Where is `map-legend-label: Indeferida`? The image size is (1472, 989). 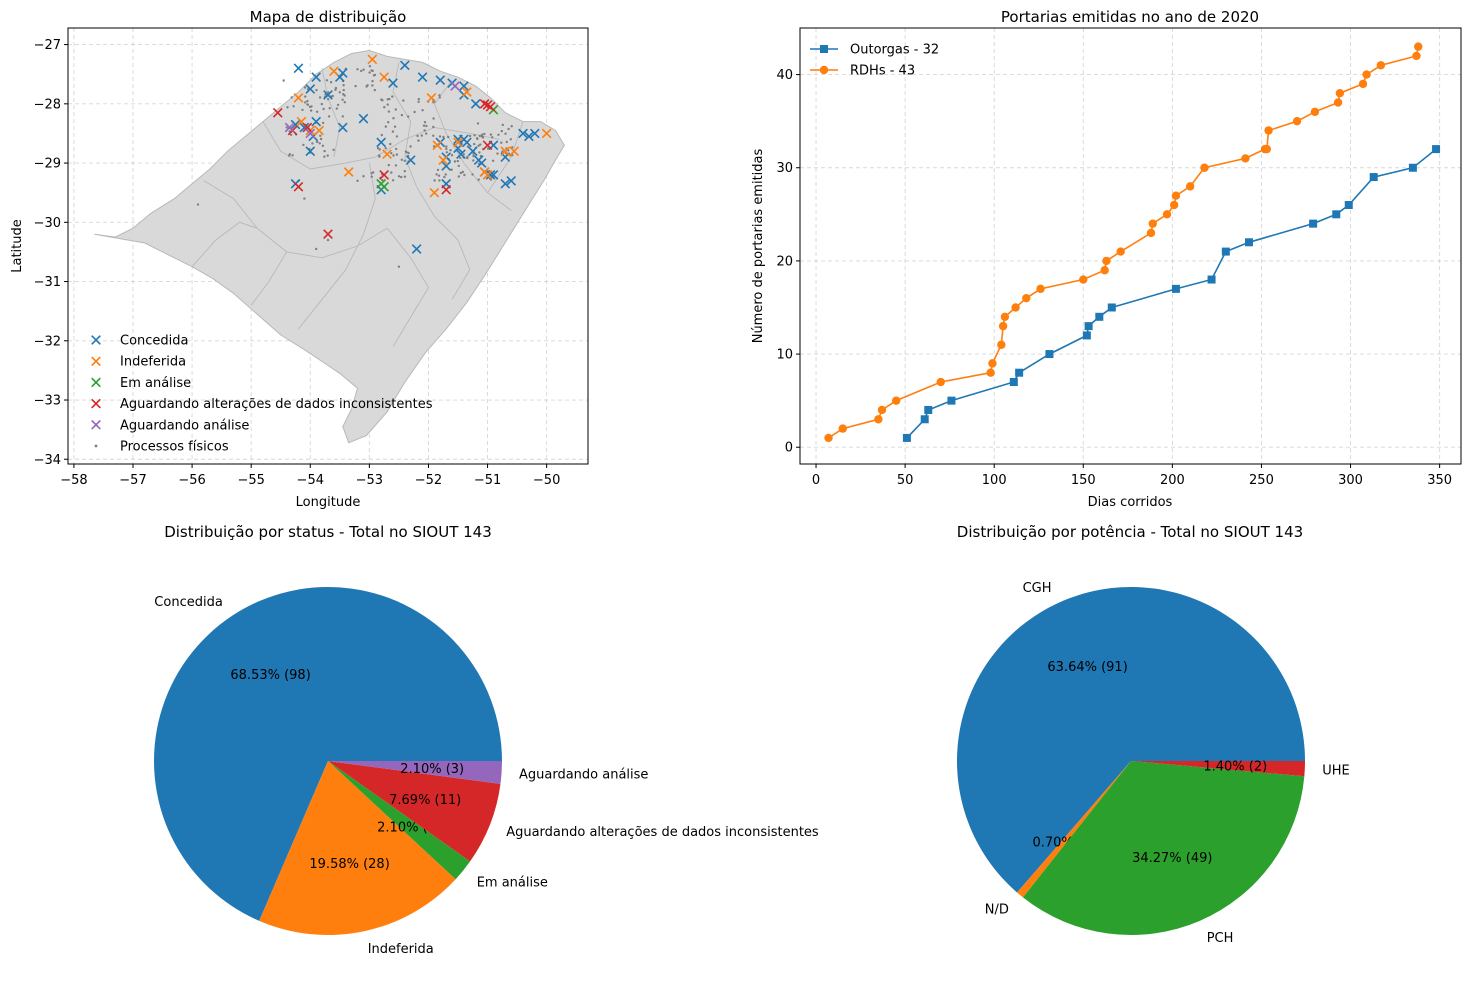
map-legend-label: Indeferida is located at coordinates (153, 362).